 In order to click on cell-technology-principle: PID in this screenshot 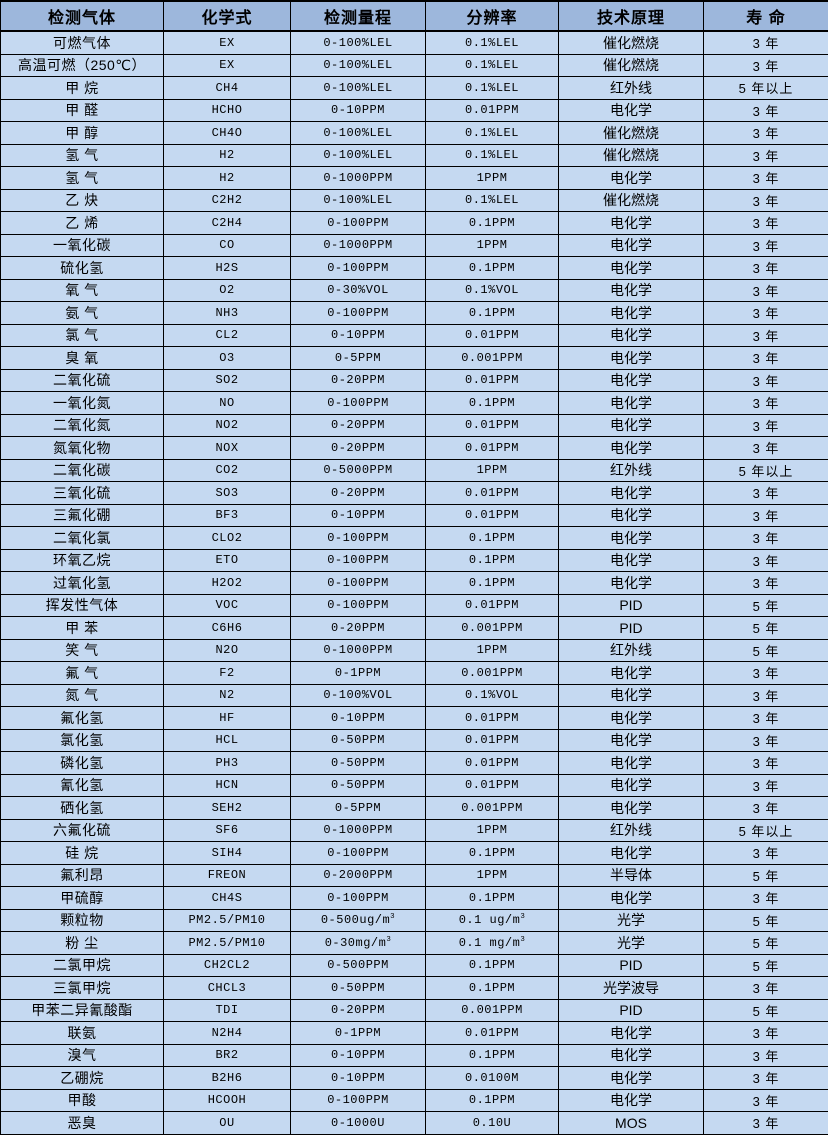, I will do `click(631, 1010)`.